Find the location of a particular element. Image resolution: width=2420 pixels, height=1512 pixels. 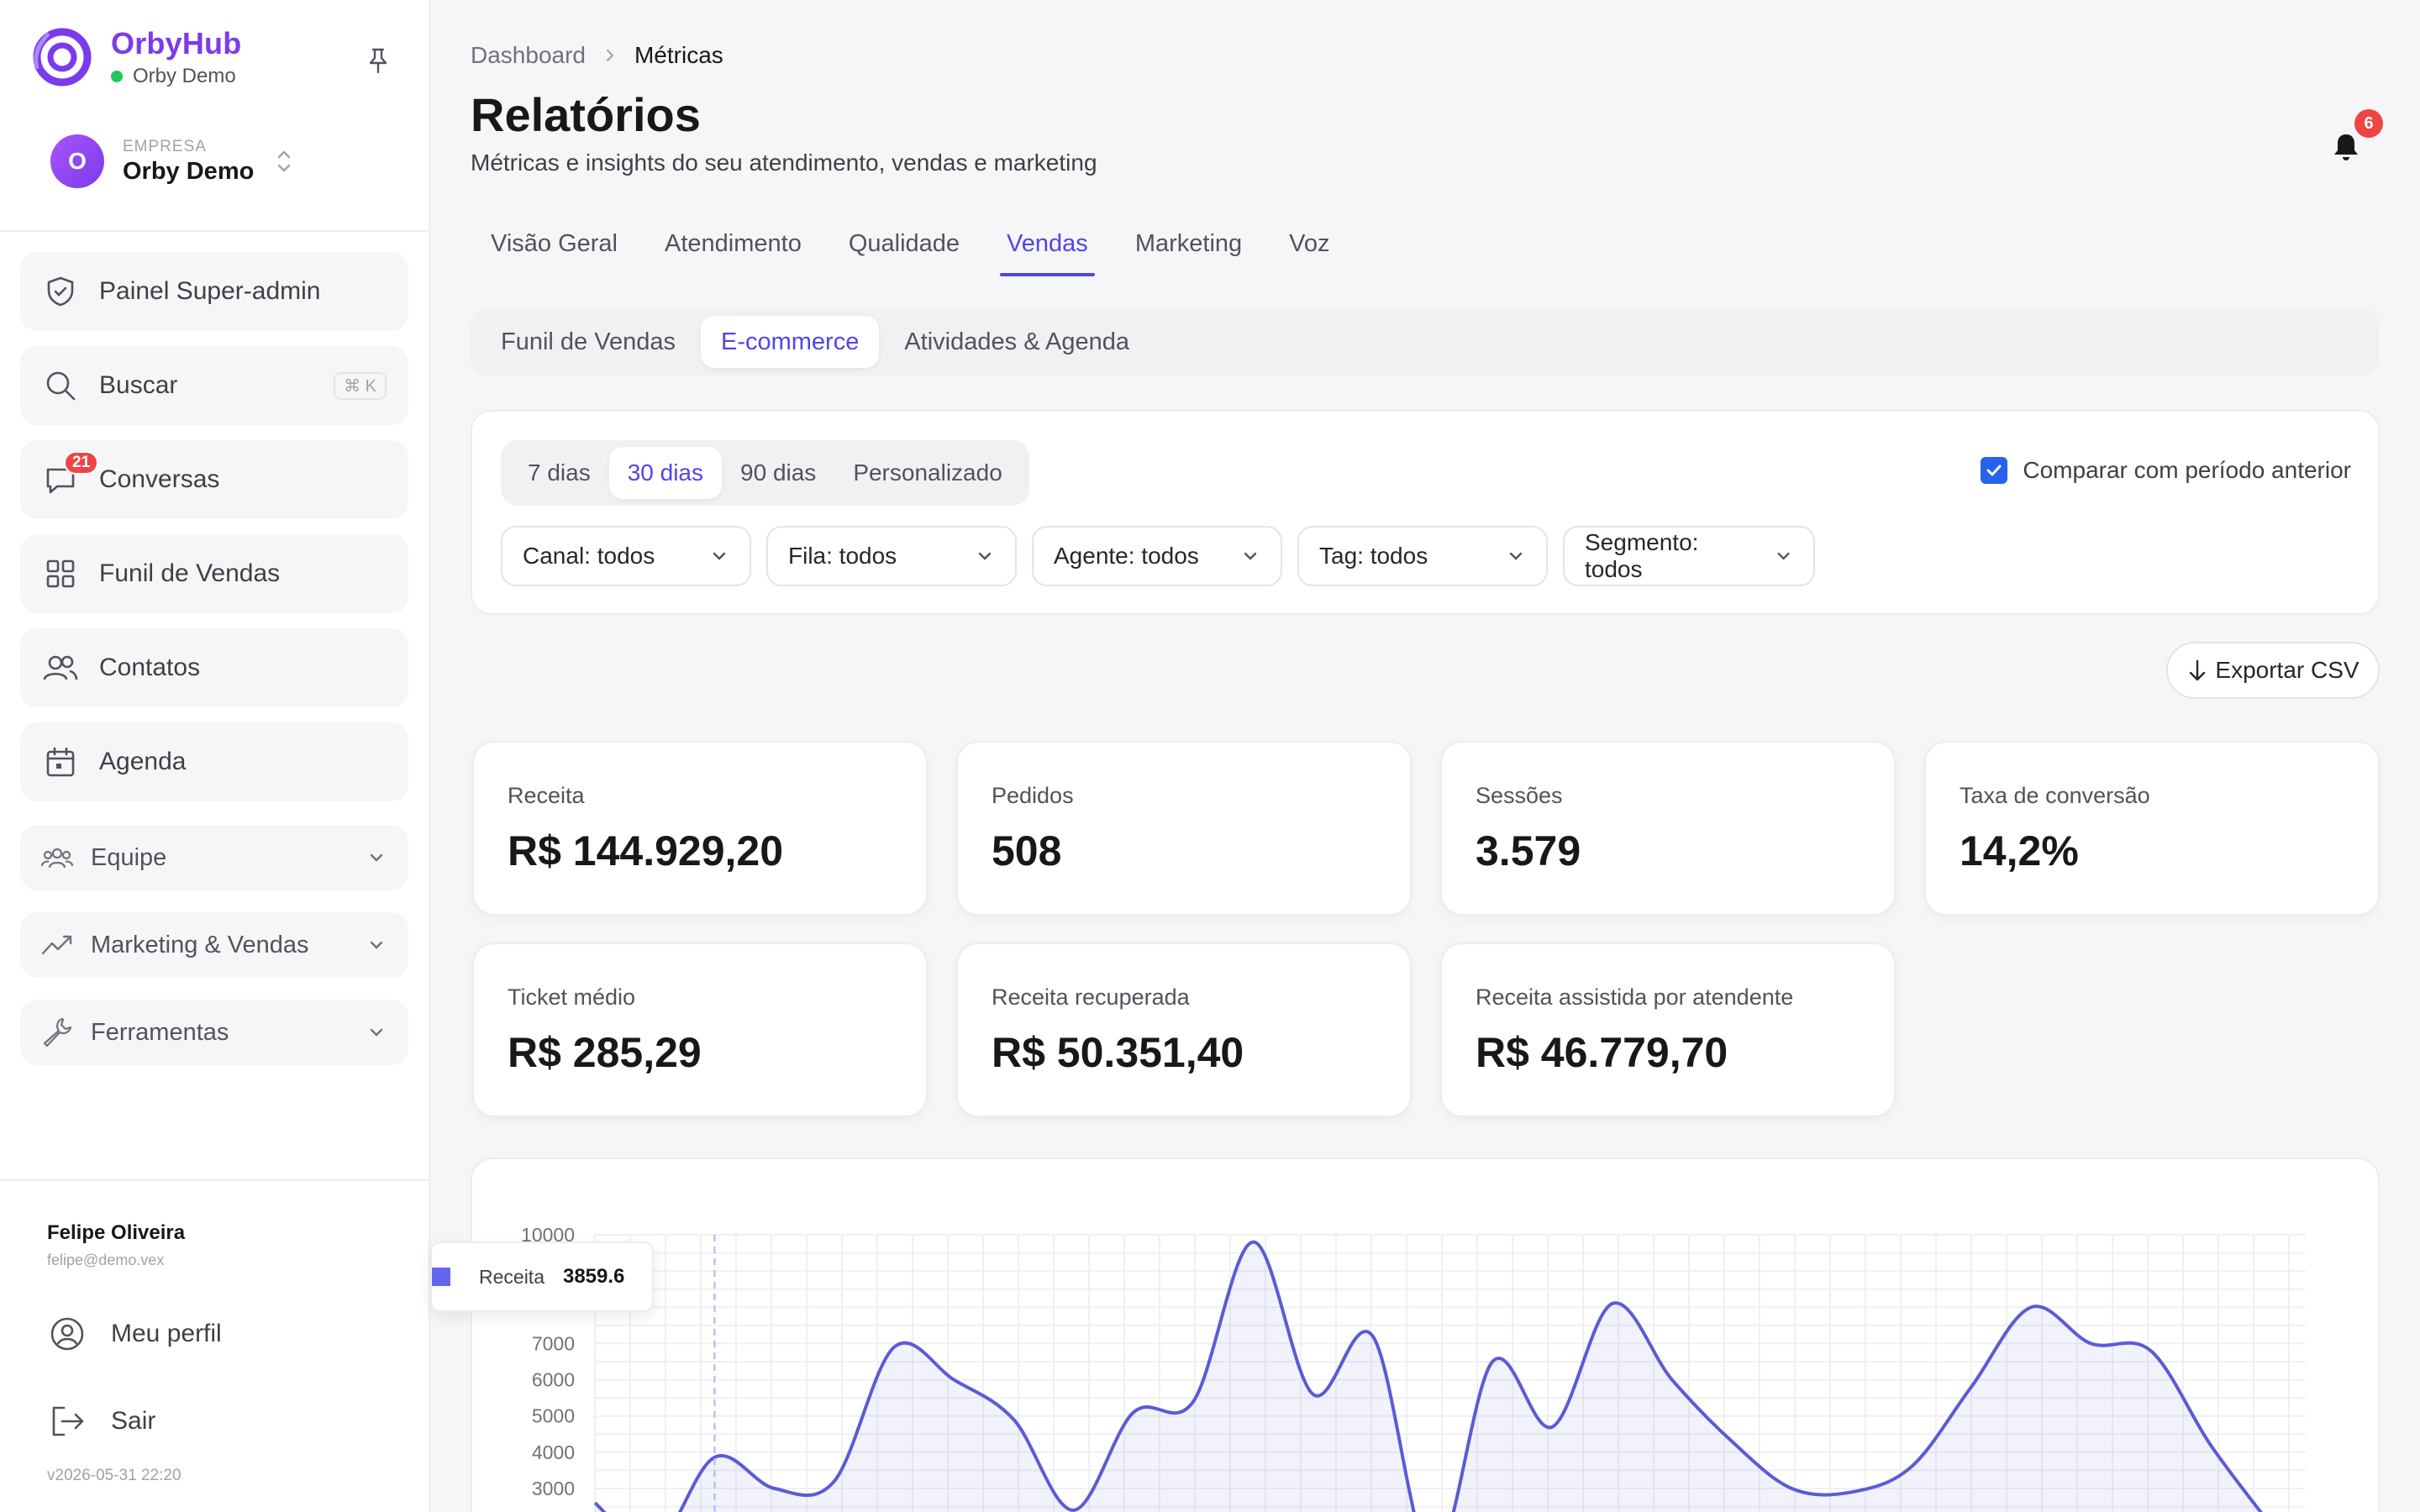

tab-sales: Vendas is located at coordinates (1047, 250).